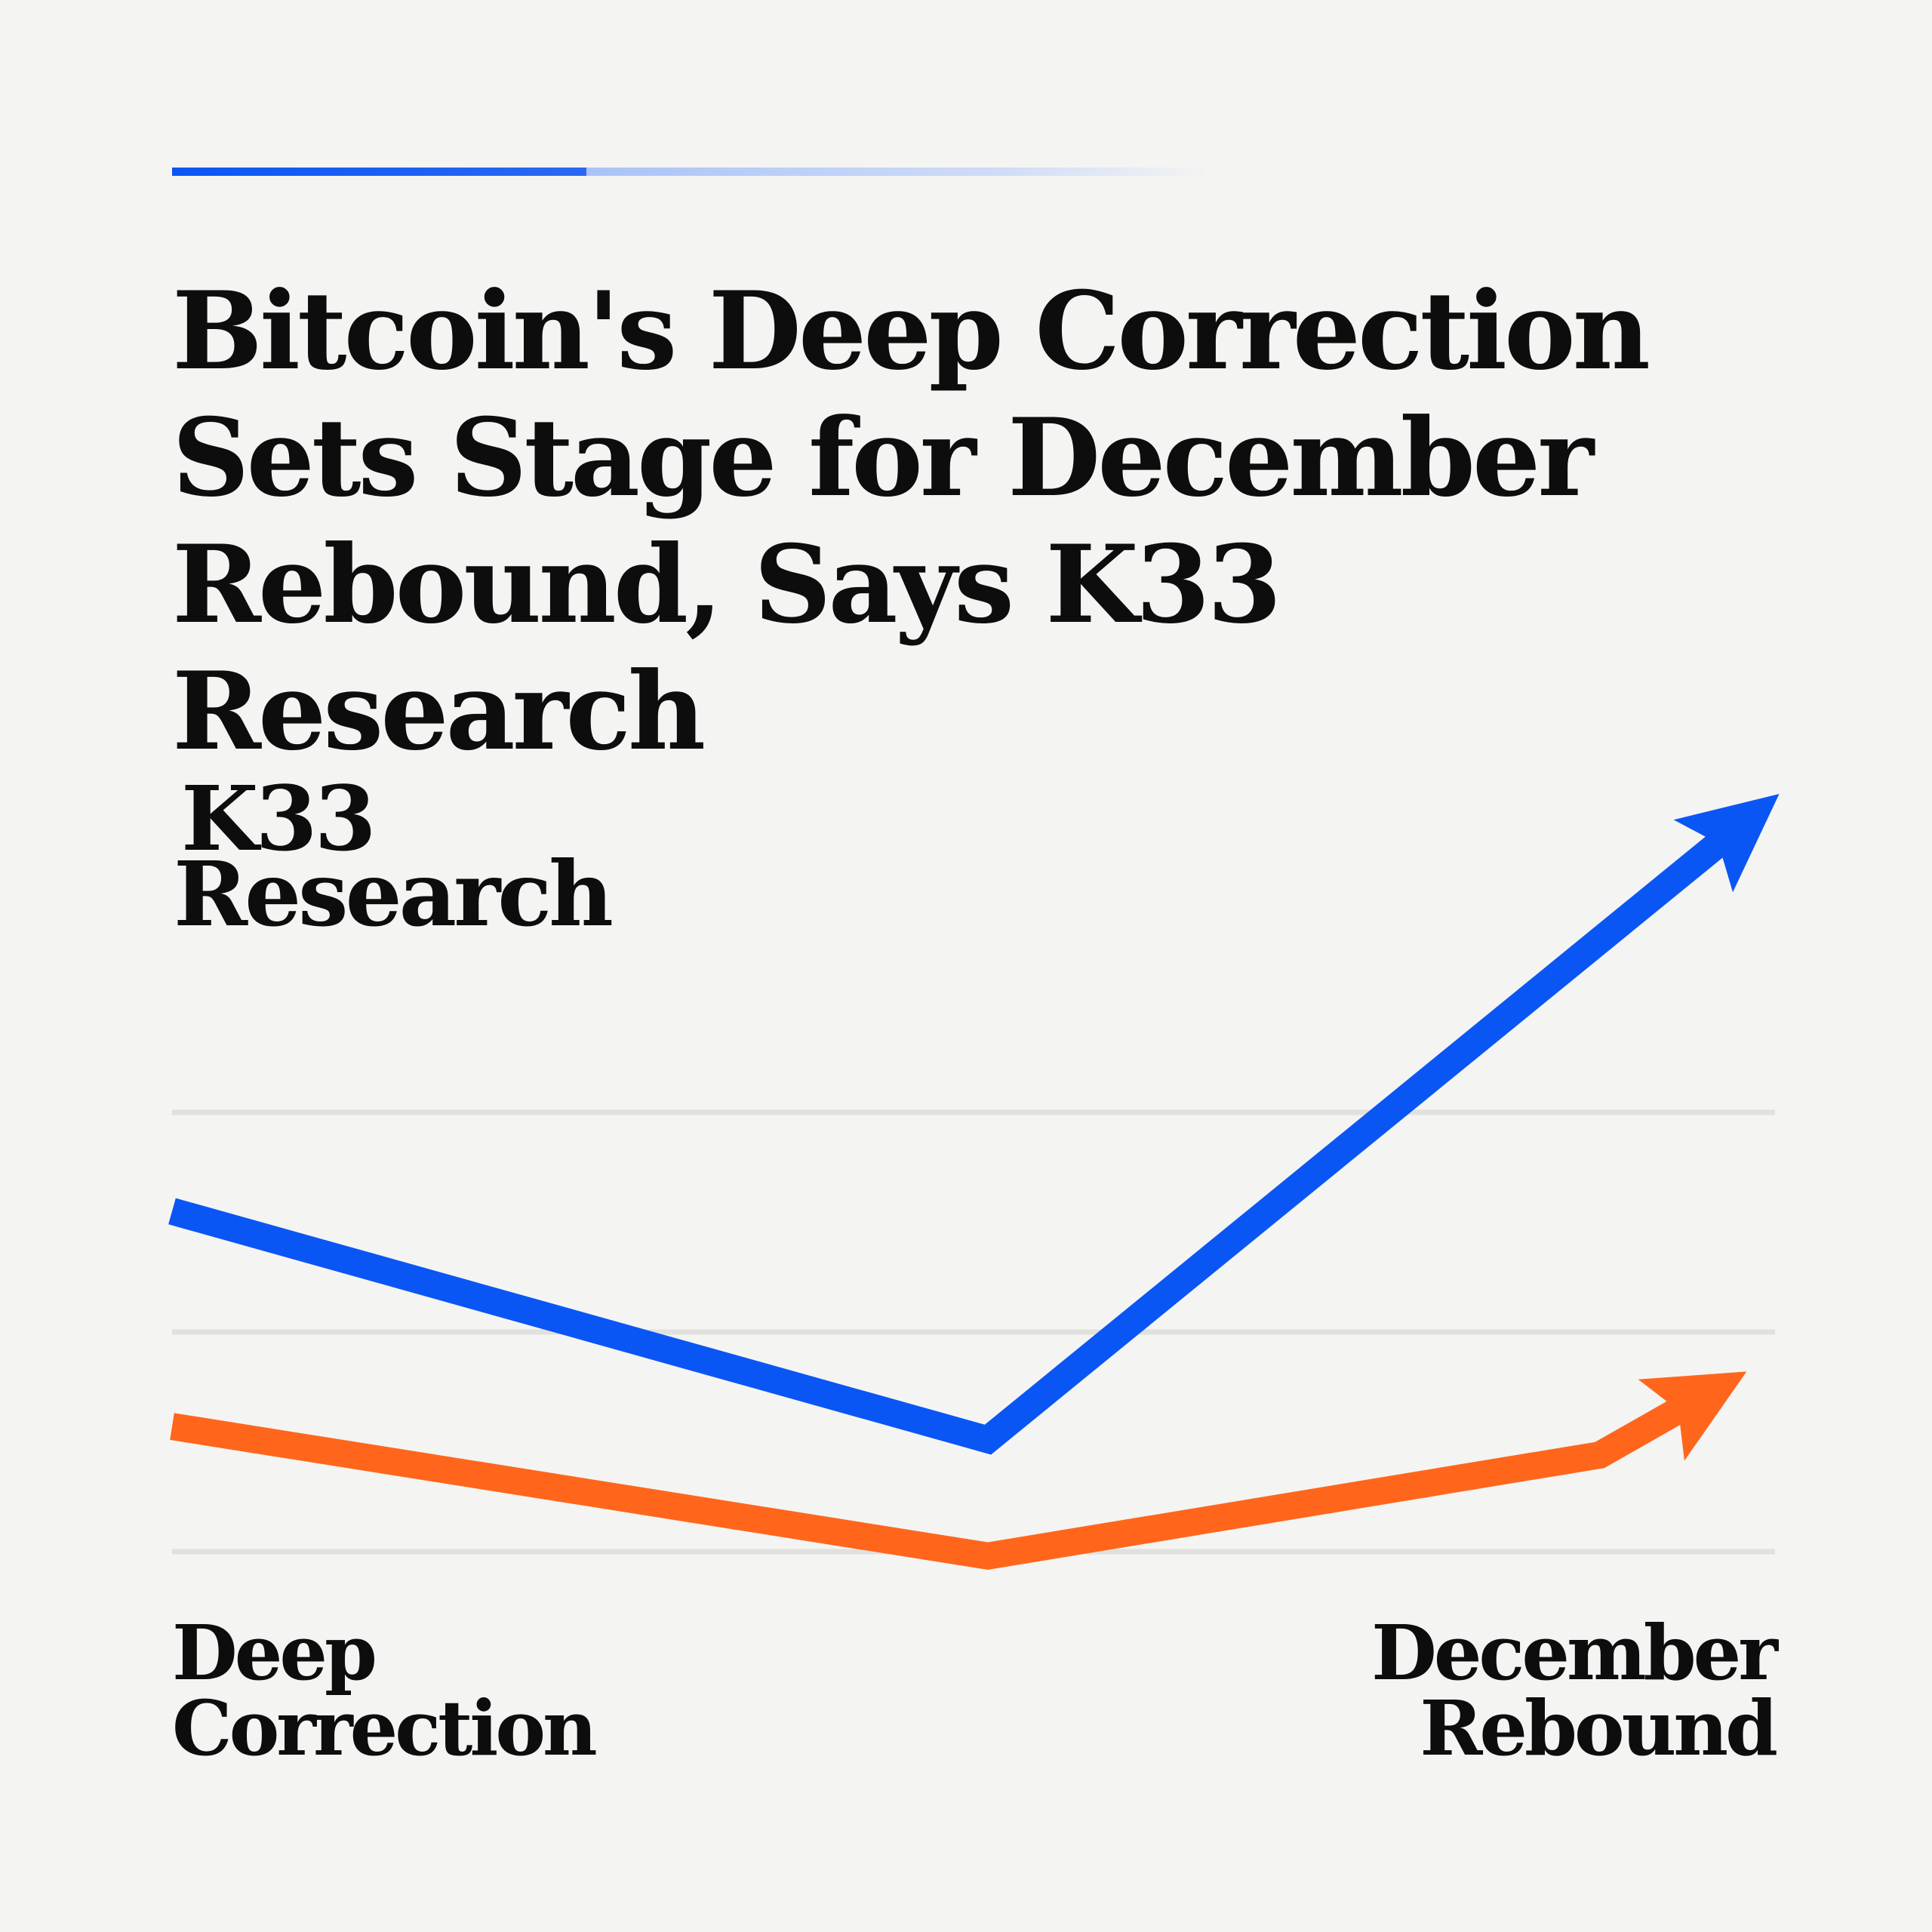 The width and height of the screenshot is (1932, 1932). I want to click on accent-progress-bar, so click(690, 172).